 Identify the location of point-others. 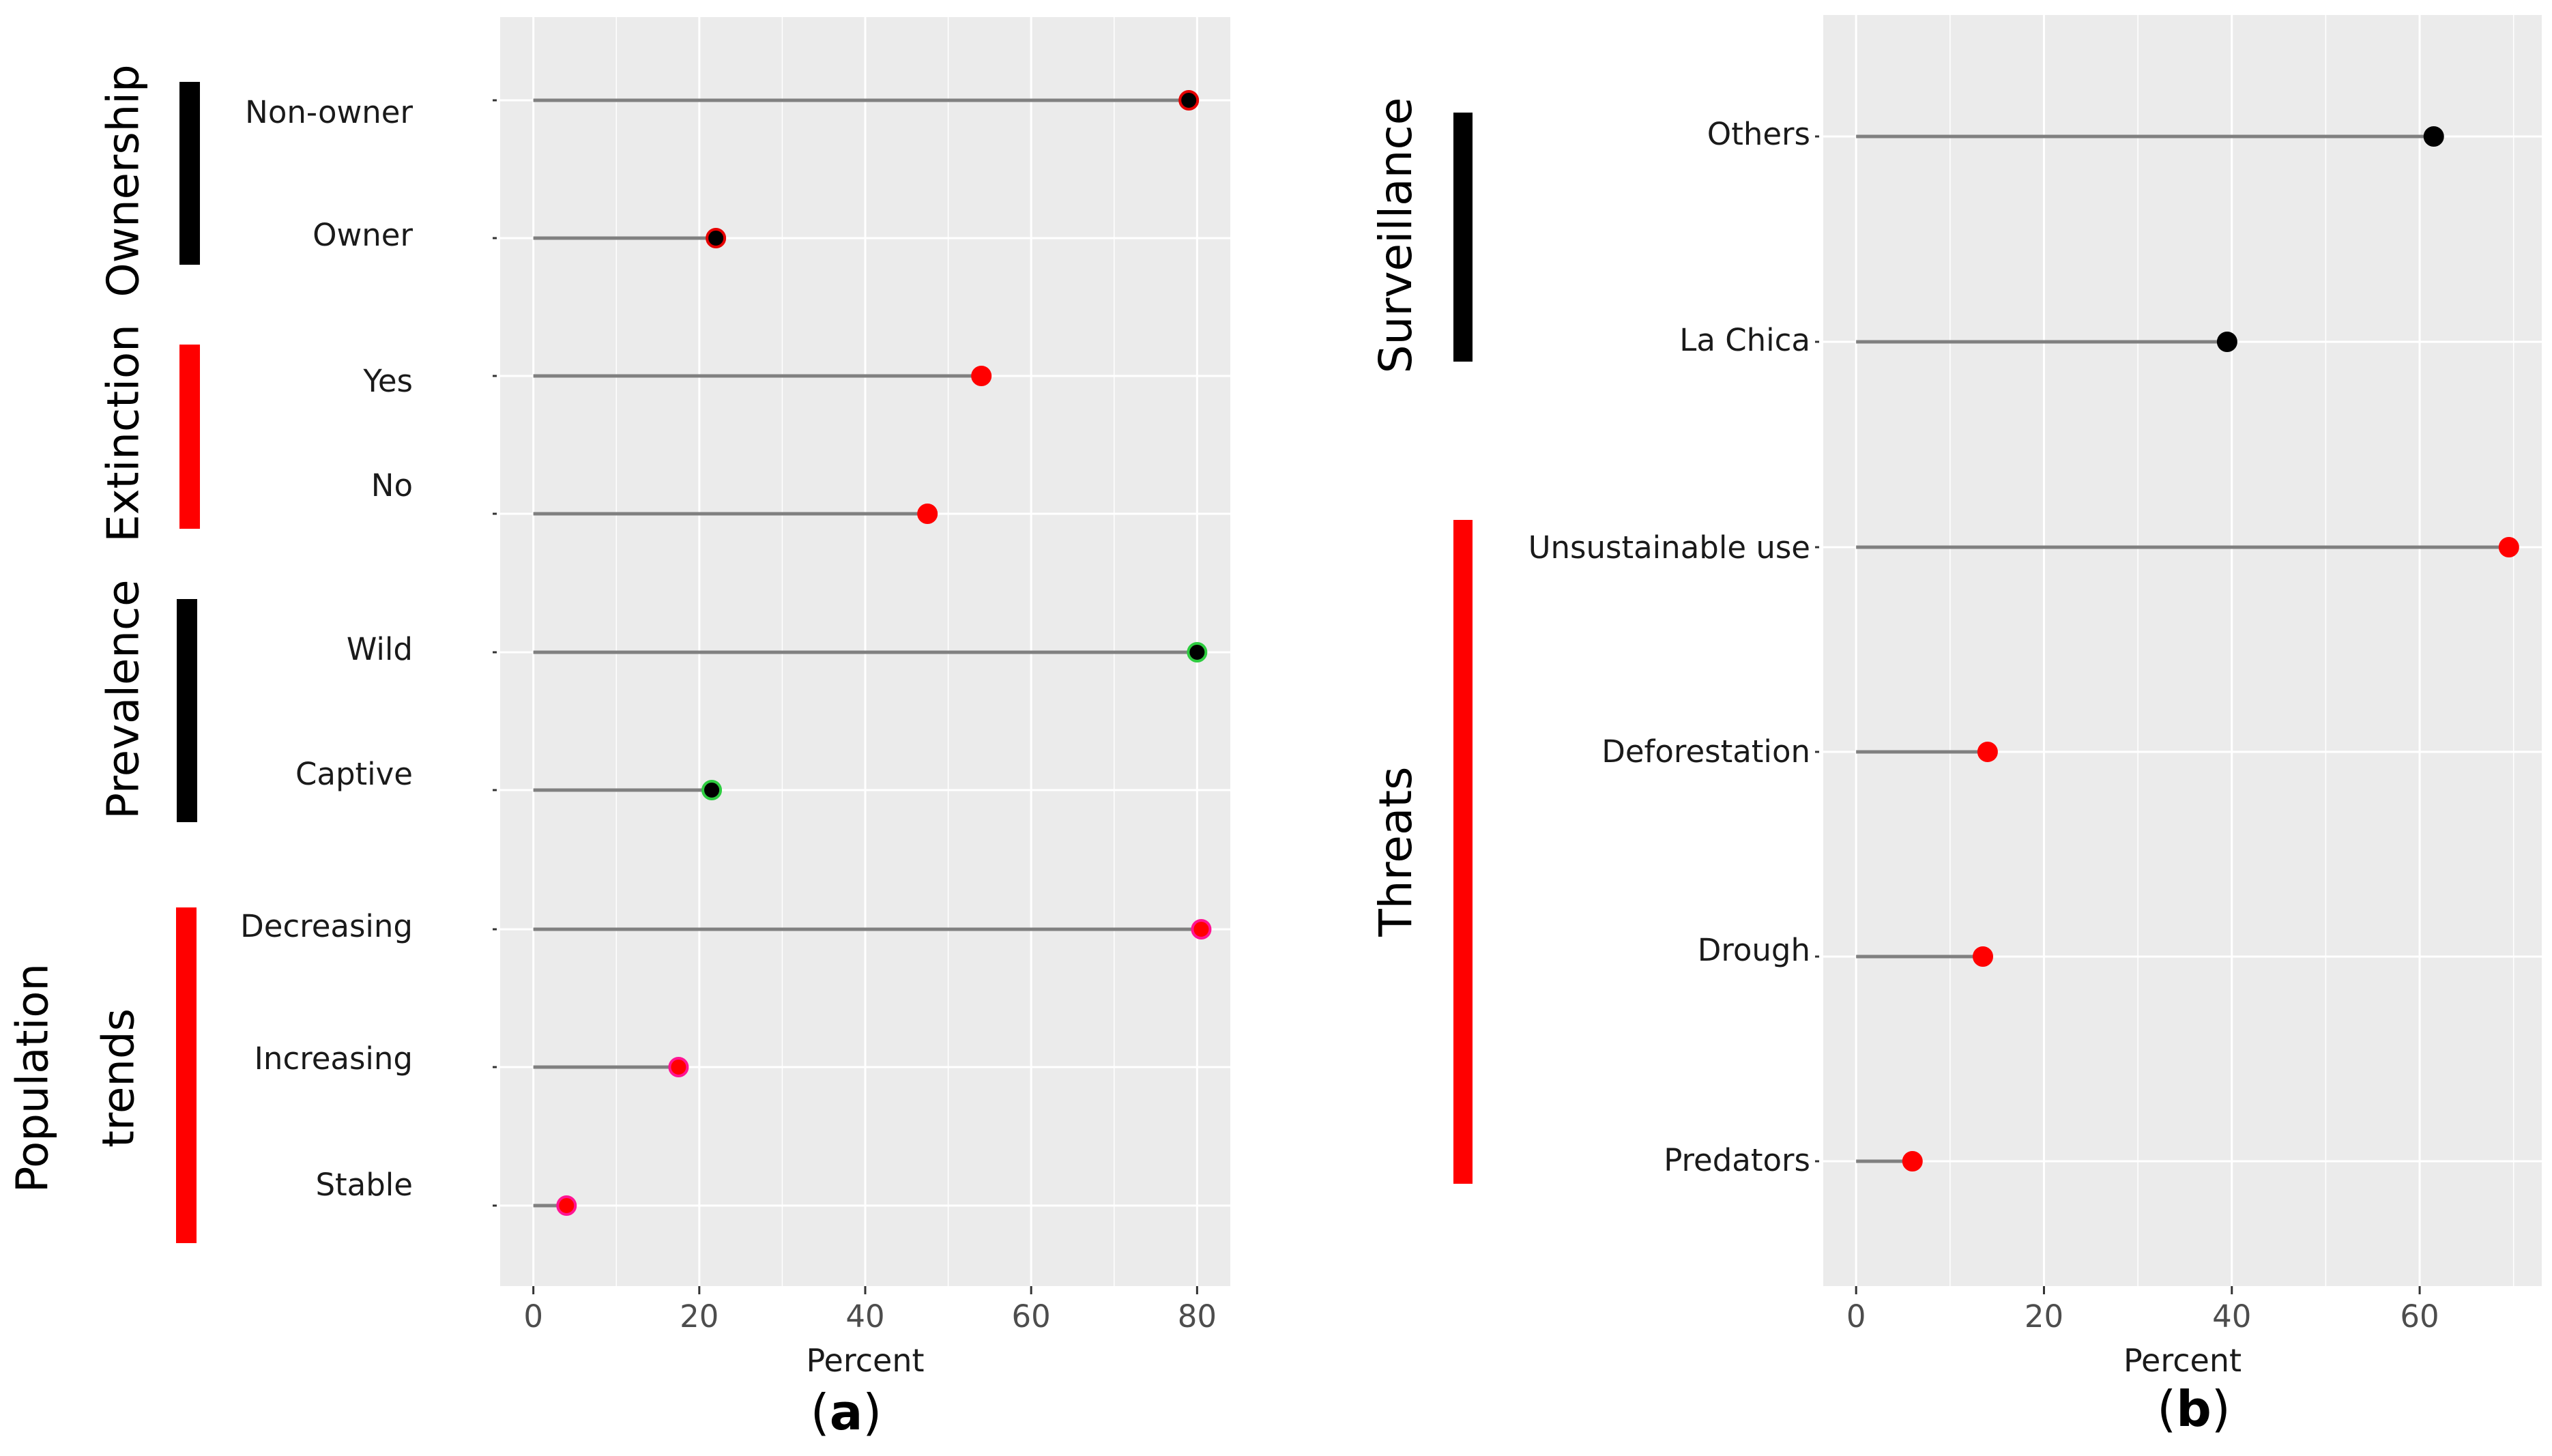
(2433, 136).